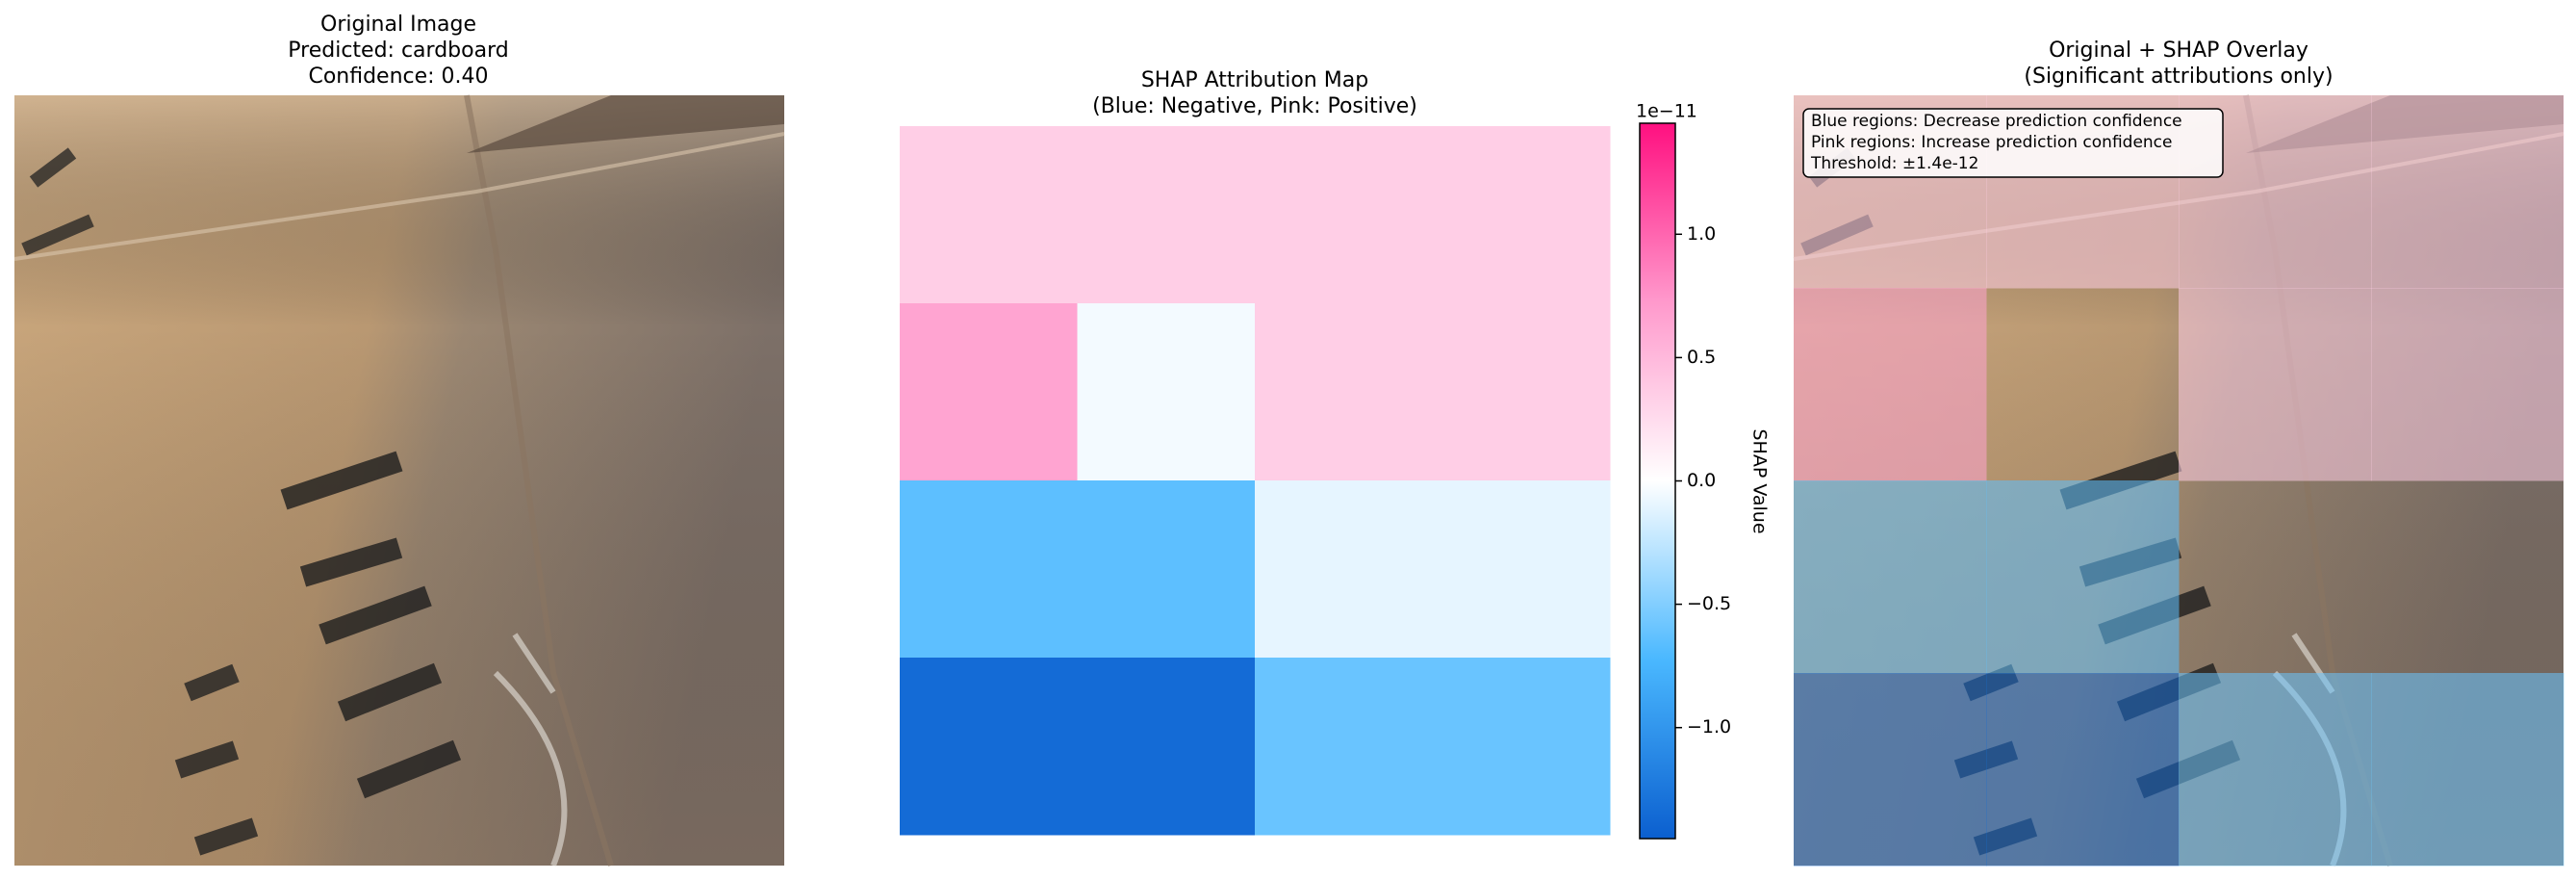 This screenshot has width=2576, height=880. What do you see at coordinates (398, 25) in the screenshot?
I see `panel-title: Original Image` at bounding box center [398, 25].